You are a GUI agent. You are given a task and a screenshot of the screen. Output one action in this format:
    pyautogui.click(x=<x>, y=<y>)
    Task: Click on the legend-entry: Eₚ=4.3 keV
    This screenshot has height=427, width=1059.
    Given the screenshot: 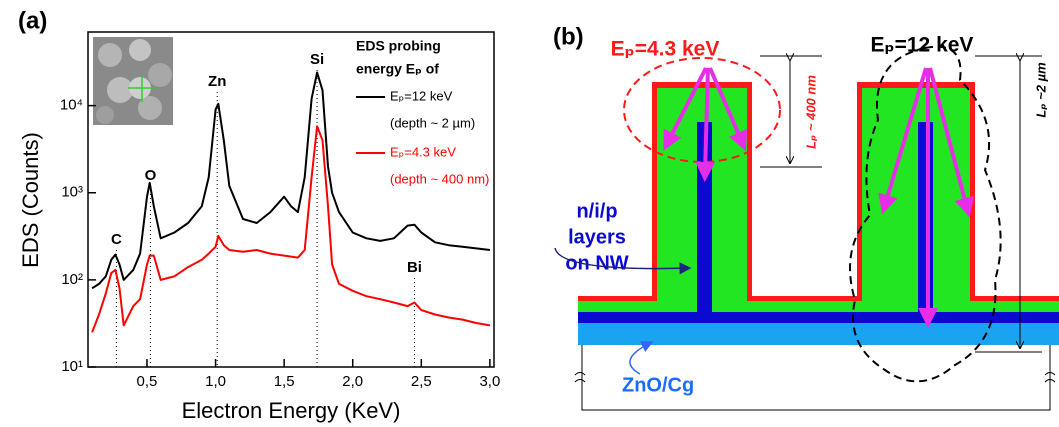 What is the action you would take?
    pyautogui.click(x=423, y=151)
    